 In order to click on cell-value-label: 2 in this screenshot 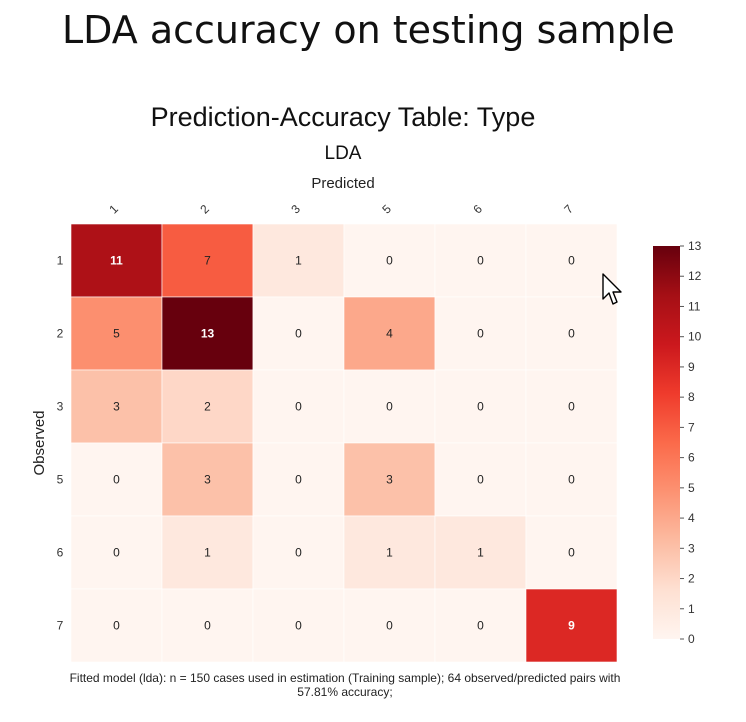, I will do `click(207, 407)`.